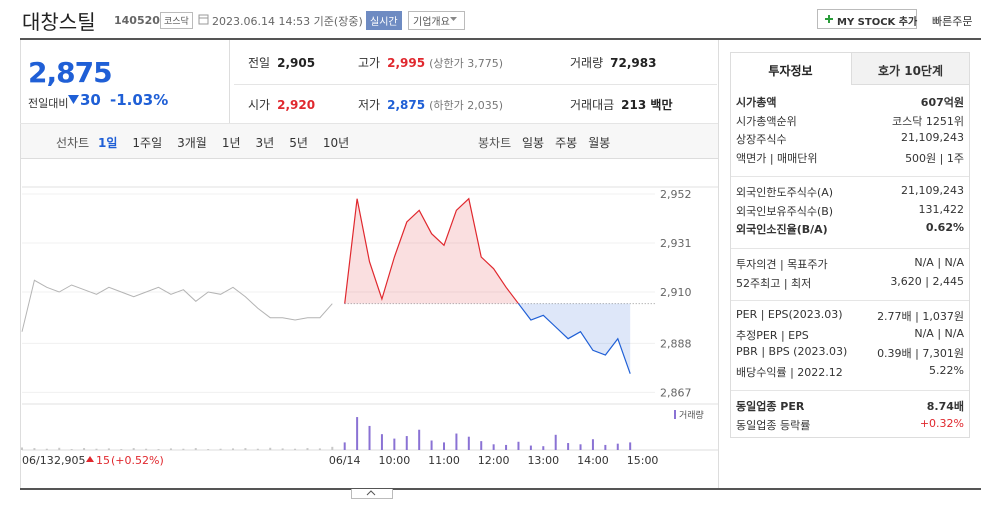 The image size is (1006, 505). Describe the element at coordinates (453, 19) in the screenshot. I see `dropdown-icon` at that location.